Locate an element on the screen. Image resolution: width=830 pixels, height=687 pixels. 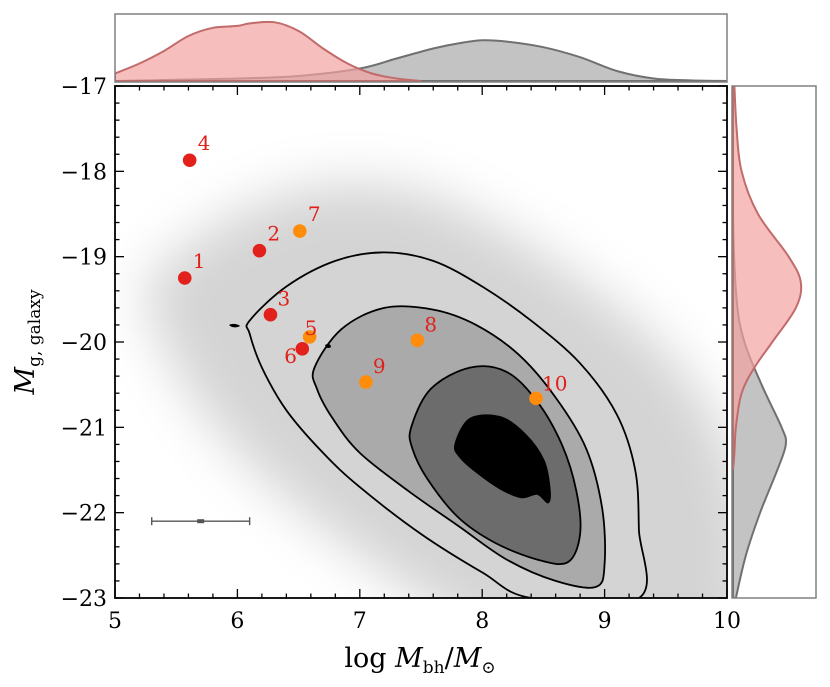
x-tick-label: 7 is located at coordinates (360, 621).